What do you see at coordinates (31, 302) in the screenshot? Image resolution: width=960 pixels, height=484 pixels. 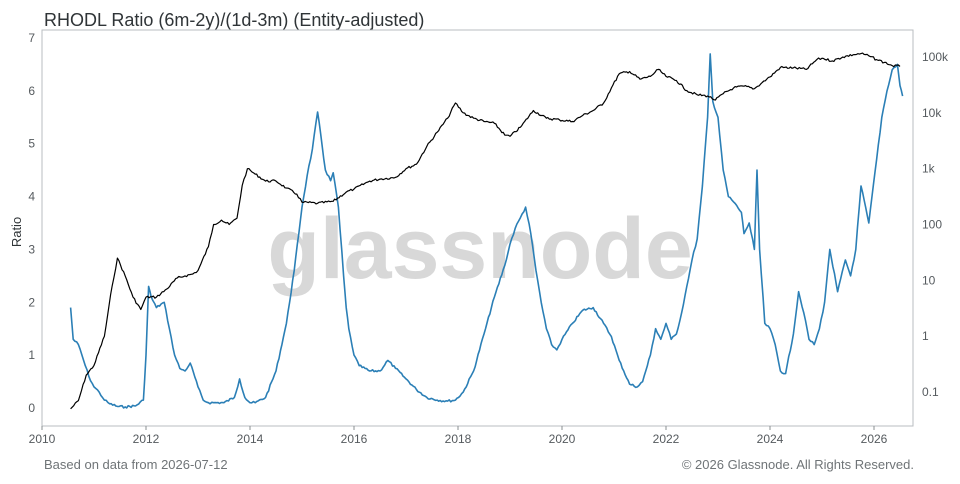 I see `y-left-tick-label: 2` at bounding box center [31, 302].